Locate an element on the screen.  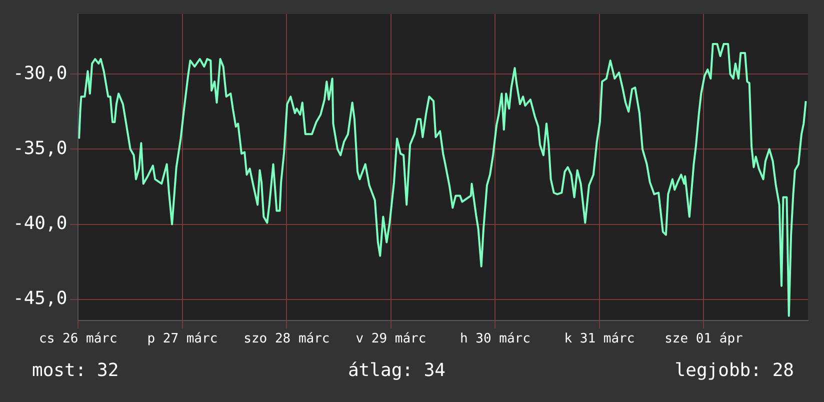
x-tick-label: h 30 márc is located at coordinates (495, 339).